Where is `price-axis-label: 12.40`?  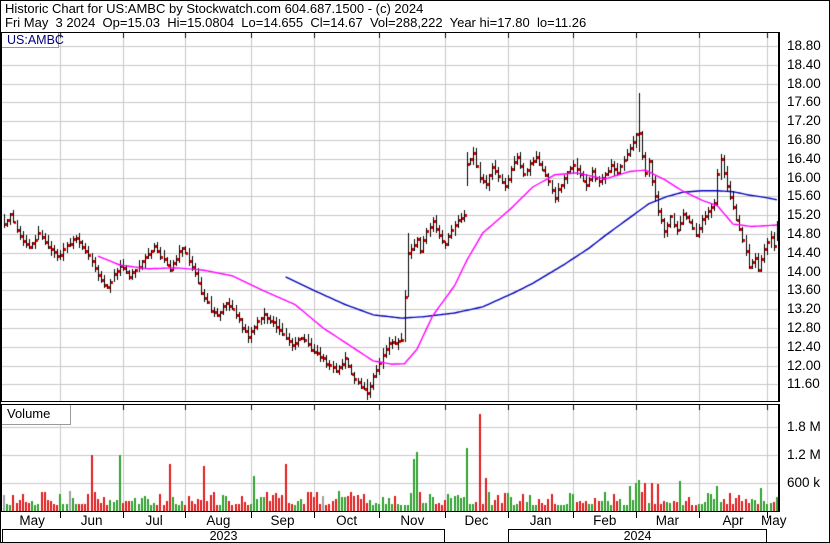
price-axis-label: 12.40 is located at coordinates (804, 346).